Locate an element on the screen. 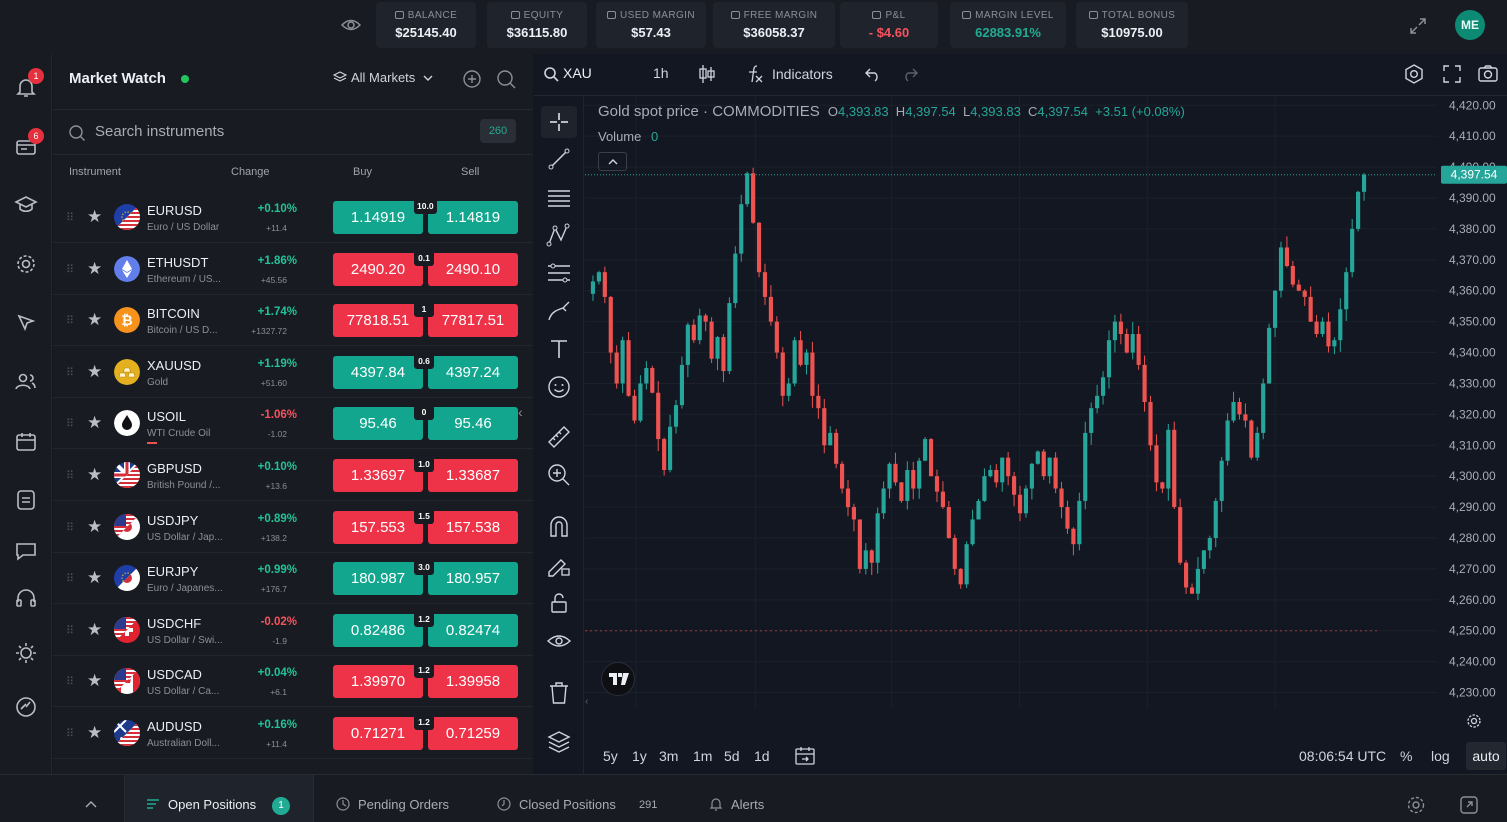  avatar: ME is located at coordinates (1470, 25).